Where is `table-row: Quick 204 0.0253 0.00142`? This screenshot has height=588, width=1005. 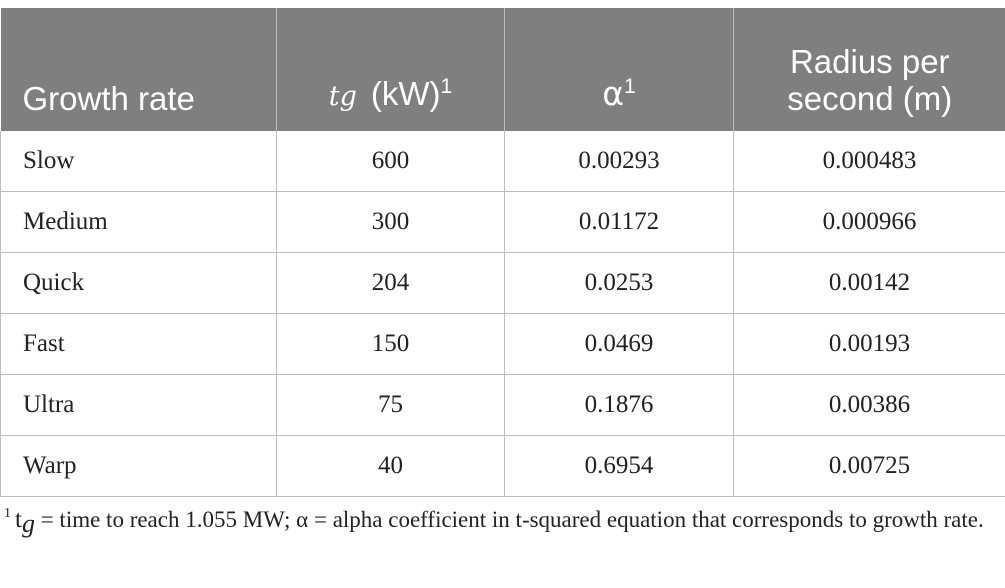
table-row: Quick 204 0.0253 0.00142 is located at coordinates (502, 283).